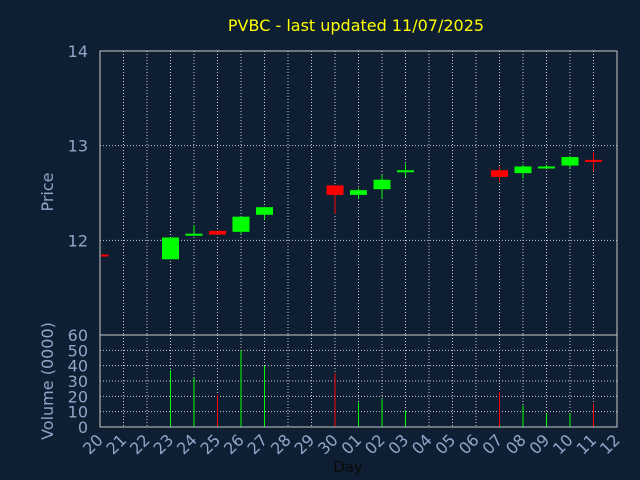 The width and height of the screenshot is (640, 480). I want to click on volume-tick-label: 30, so click(78, 381).